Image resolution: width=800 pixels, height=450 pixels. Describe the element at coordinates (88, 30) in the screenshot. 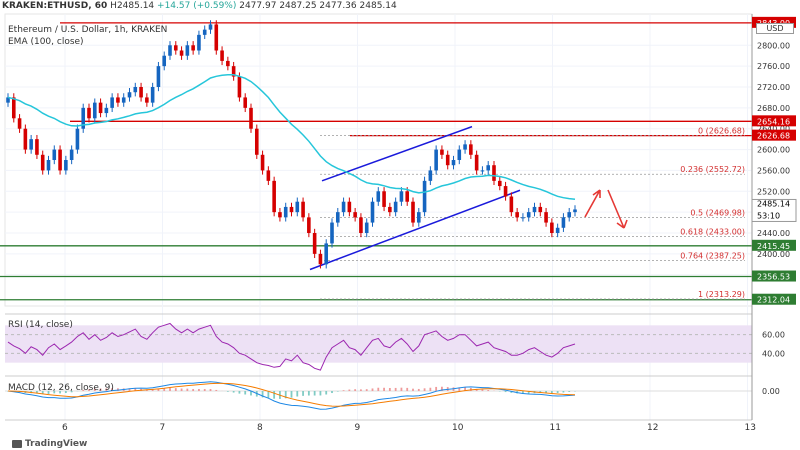

I see `chart-title: Ethereum / U.S. Dollar, 1h, KRAKEN` at that location.